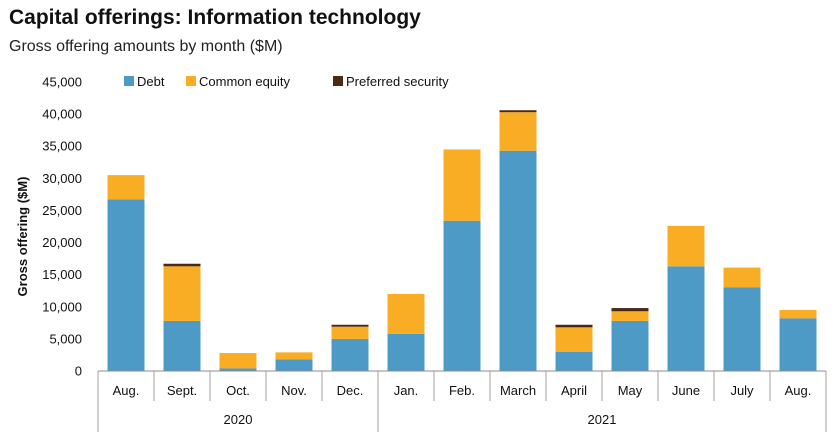 The height and width of the screenshot is (443, 835). Describe the element at coordinates (62, 210) in the screenshot. I see `y-tick-label: 25,000` at that location.